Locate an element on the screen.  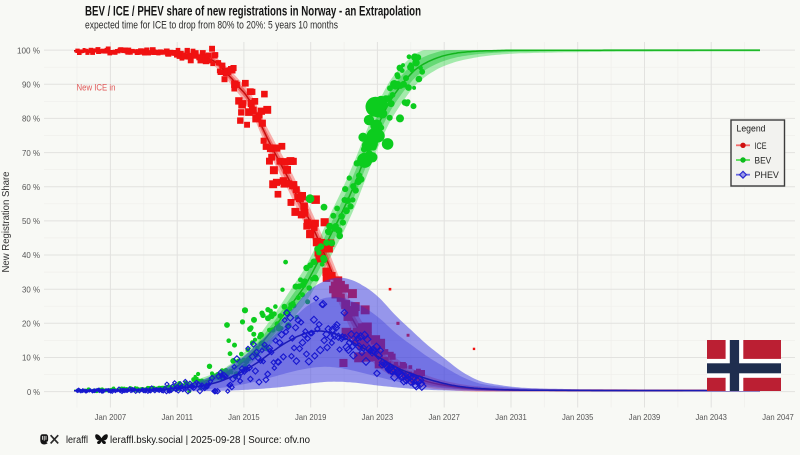
svg-text: ICE is located at coordinates (761, 146).